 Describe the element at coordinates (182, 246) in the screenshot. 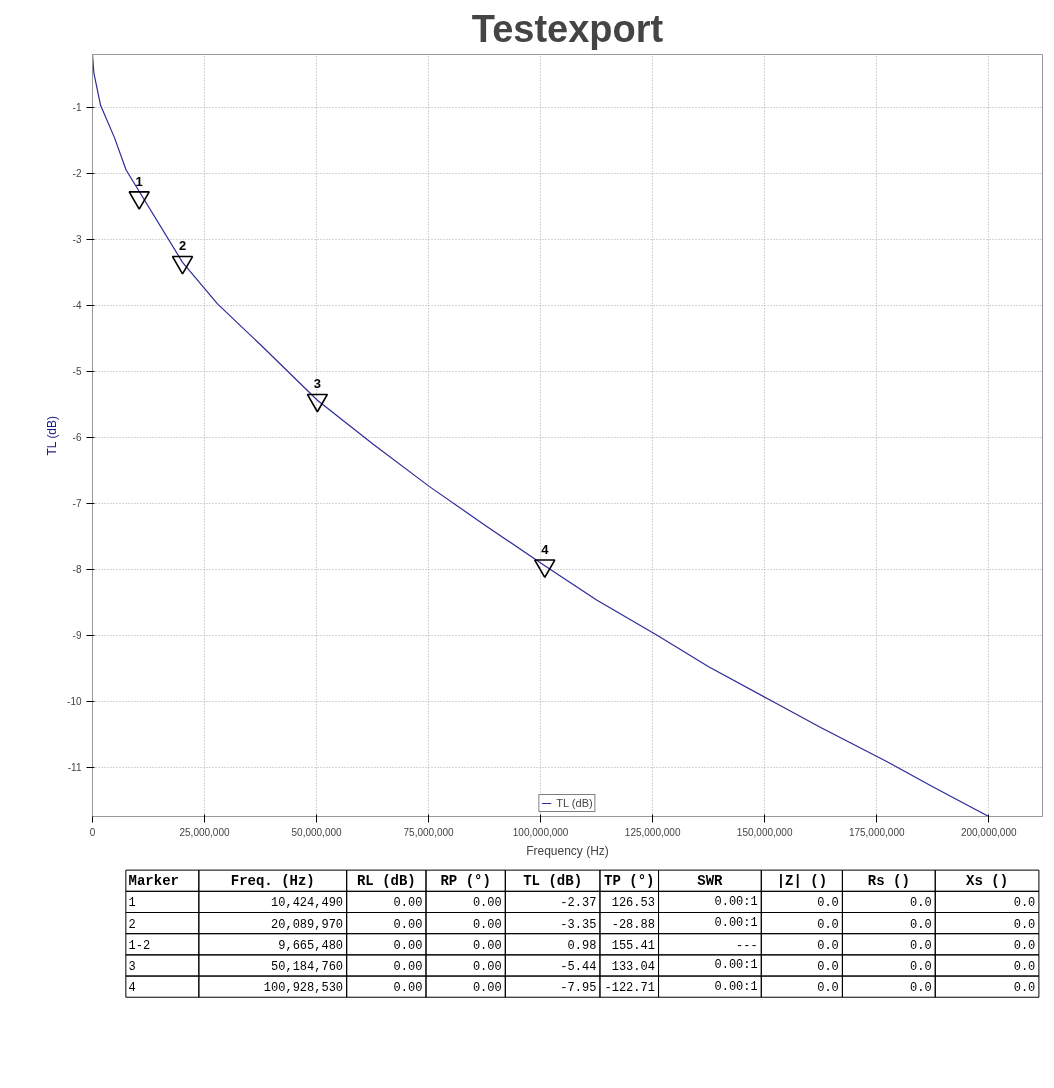

I see `annotation: 2` at that location.